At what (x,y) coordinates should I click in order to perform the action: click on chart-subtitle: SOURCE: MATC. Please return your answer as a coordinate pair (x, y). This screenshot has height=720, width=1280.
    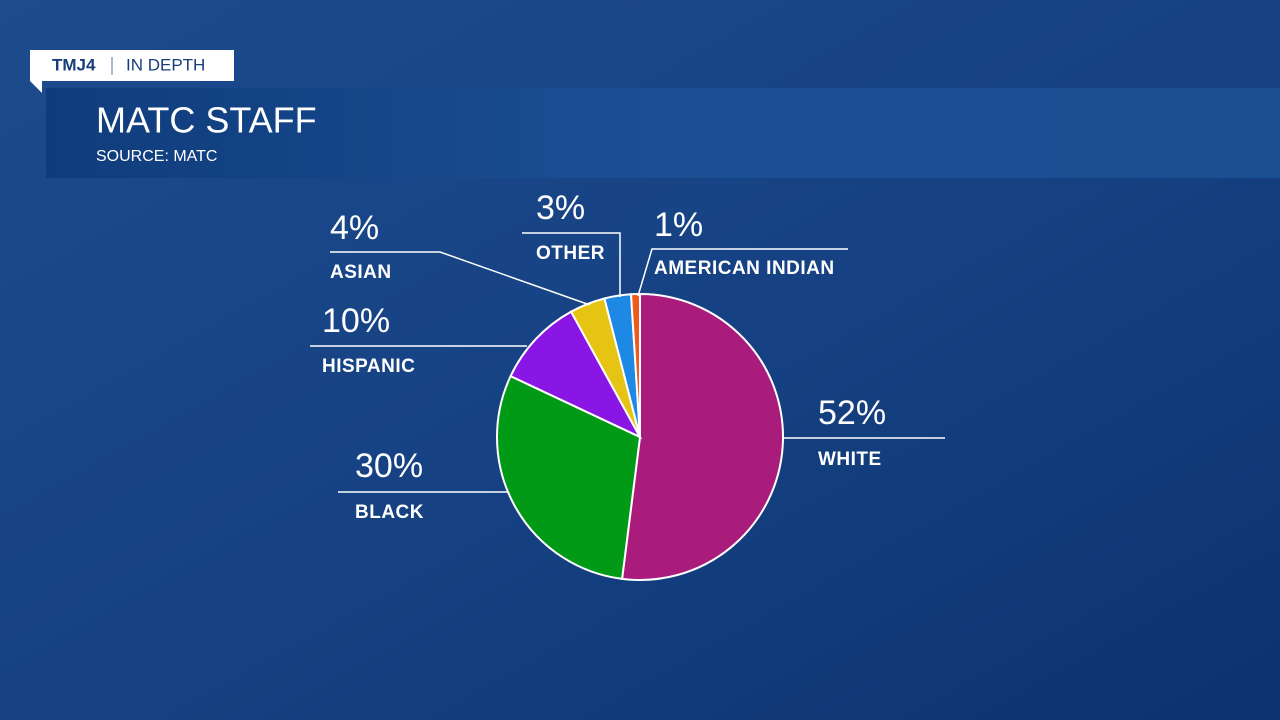
    Looking at the image, I should click on (156, 156).